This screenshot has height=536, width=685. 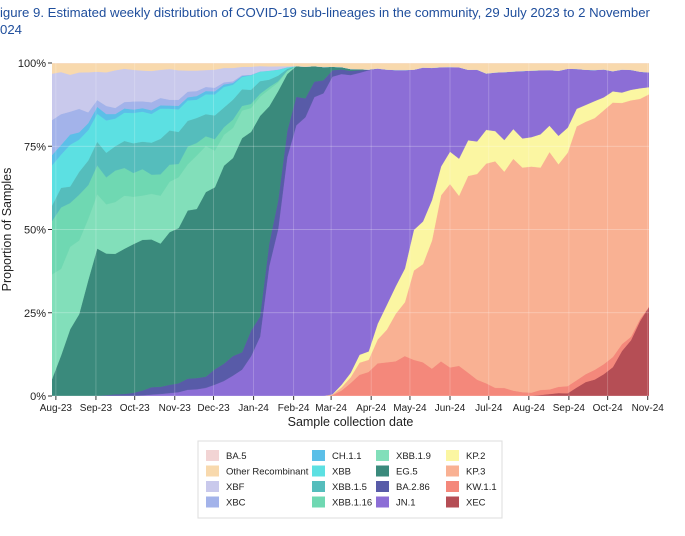 What do you see at coordinates (347, 456) in the screenshot?
I see `legend-label-ch-1-1: CH.1.1` at bounding box center [347, 456].